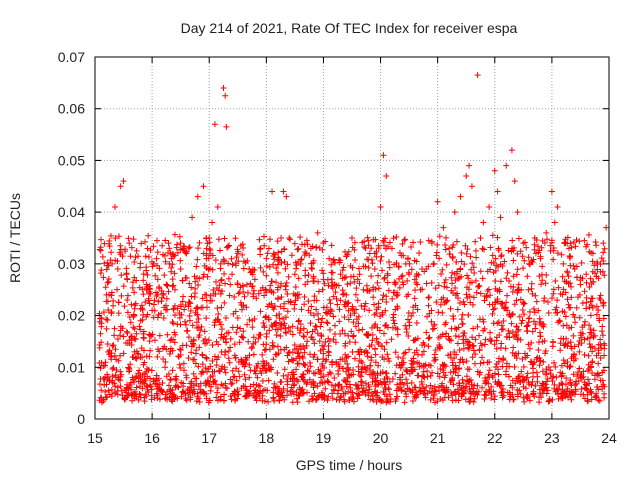 This screenshot has height=480, width=640. I want to click on x-tick-label: 20, so click(381, 438).